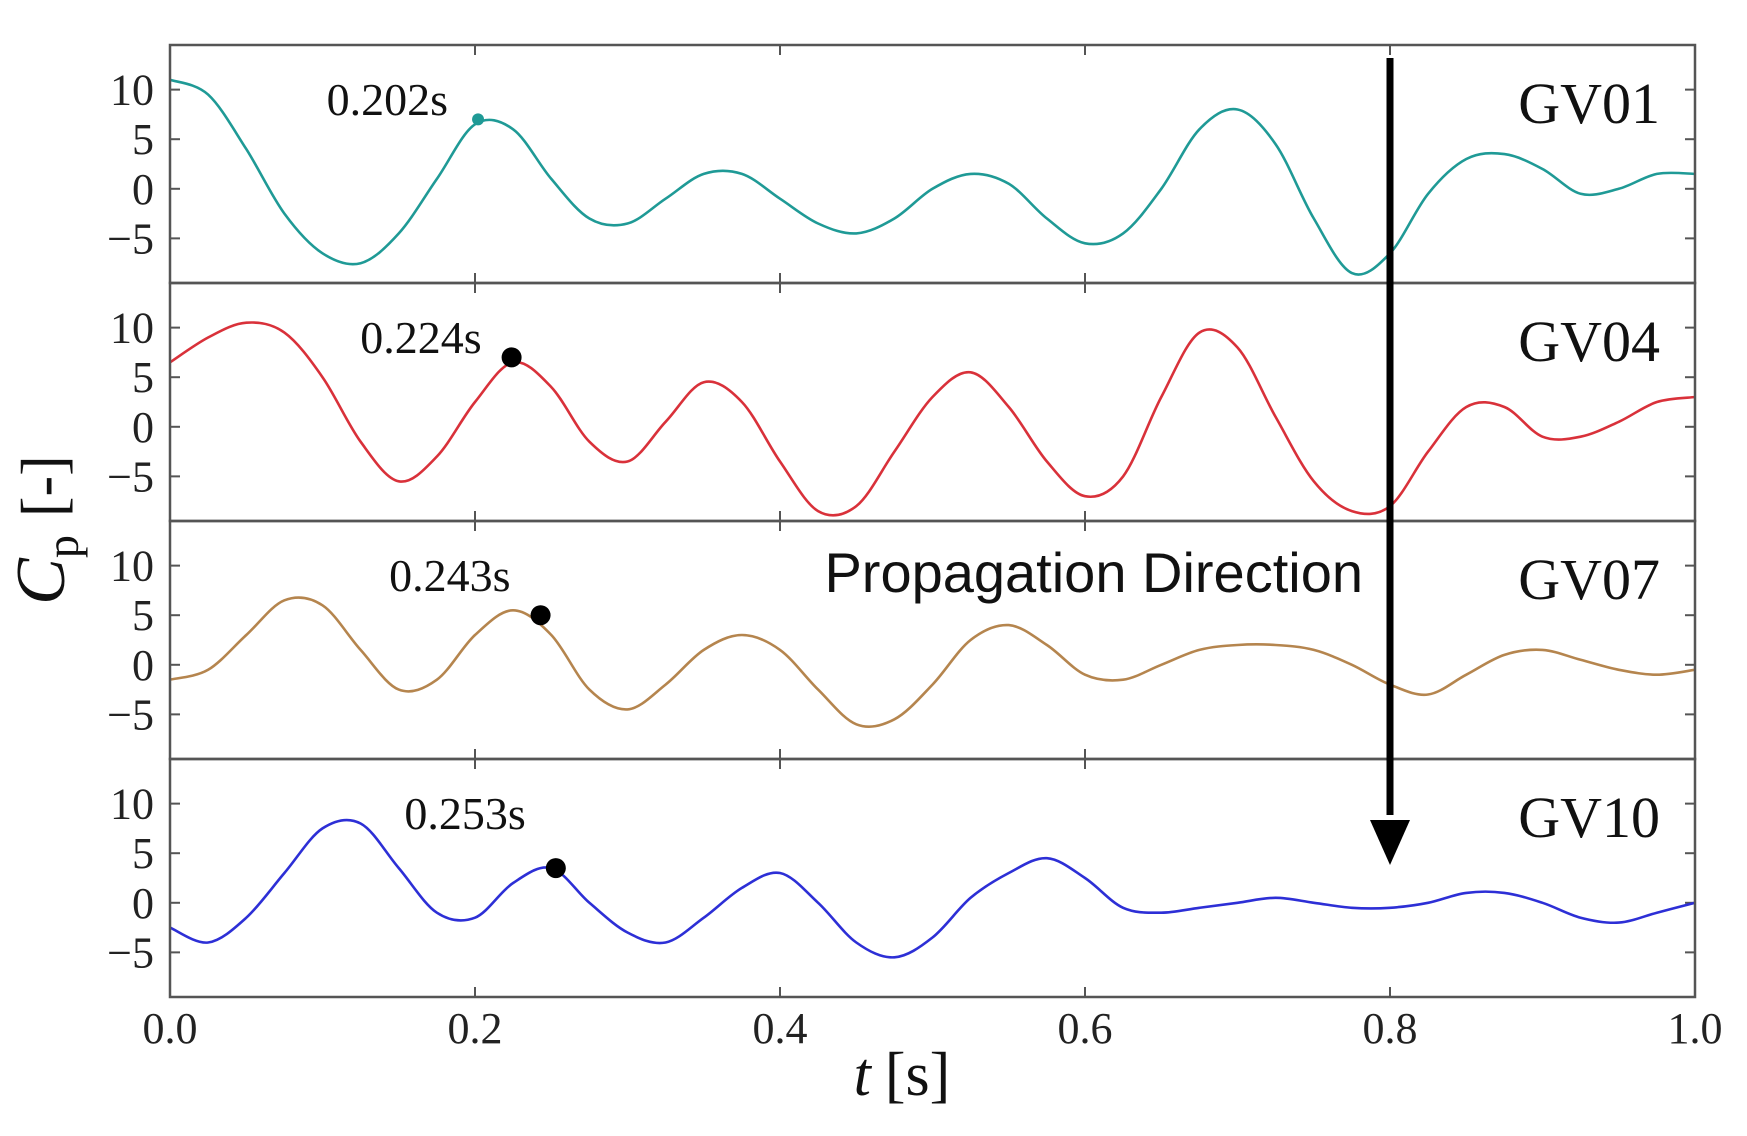 This screenshot has height=1136, width=1747. What do you see at coordinates (932, 662) in the screenshot?
I see `series-line-gv07` at bounding box center [932, 662].